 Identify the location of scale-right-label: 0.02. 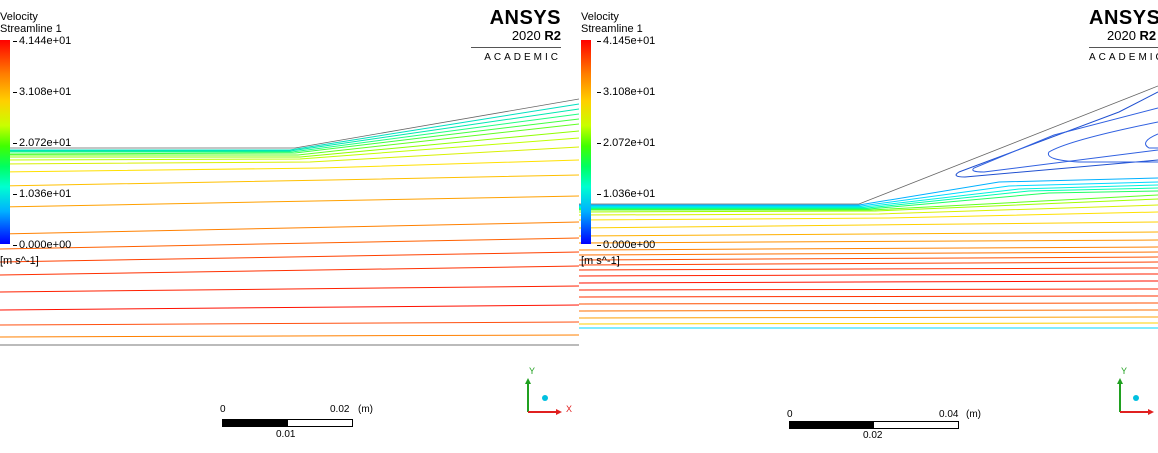
(340, 409).